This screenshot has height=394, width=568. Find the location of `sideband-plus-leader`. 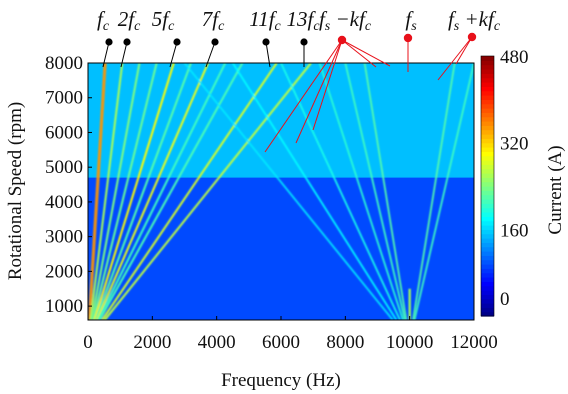

sideband-plus-leader is located at coordinates (464, 50).